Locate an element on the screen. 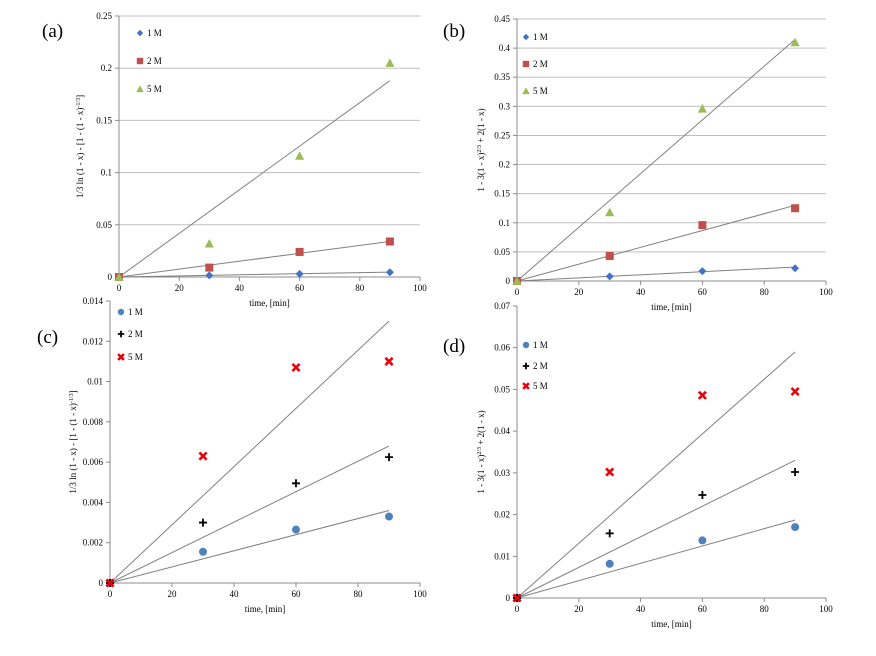  y-tick-label: 0.4 is located at coordinates (505, 48).